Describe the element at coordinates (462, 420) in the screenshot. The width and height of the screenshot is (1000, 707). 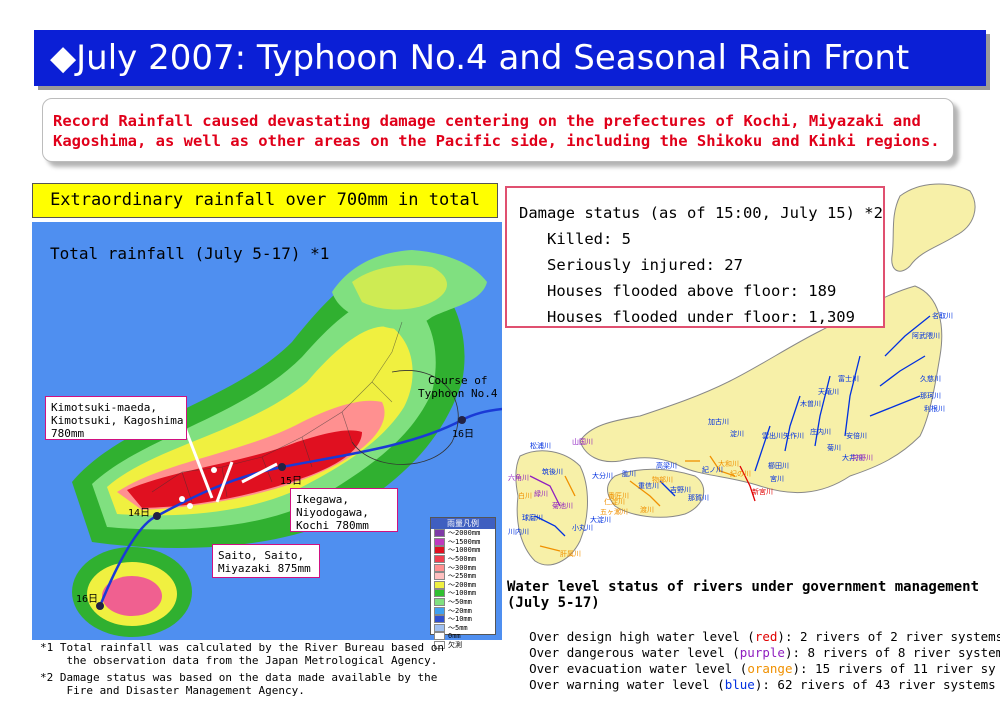
I see `track-point-16-east` at that location.